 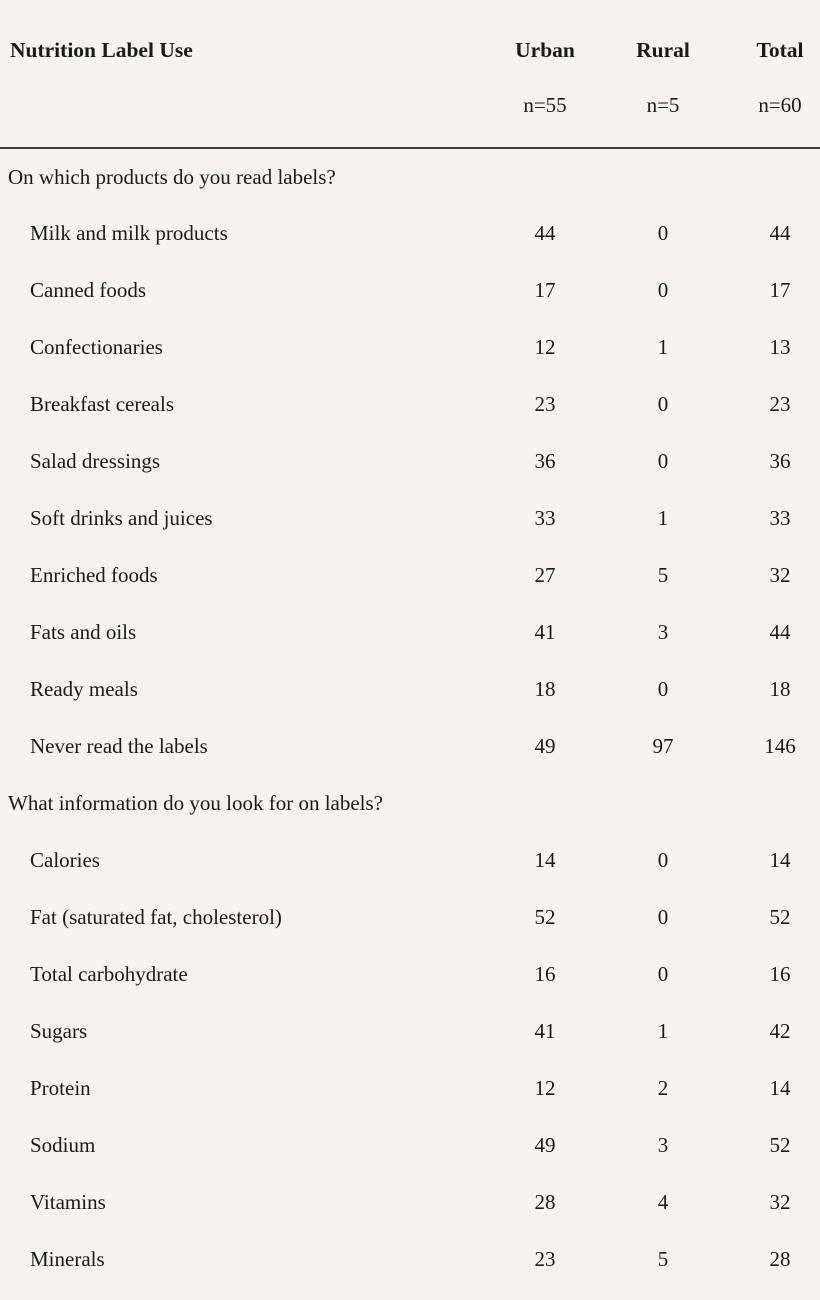 What do you see at coordinates (780, 1031) in the screenshot?
I see `total-value: 42` at bounding box center [780, 1031].